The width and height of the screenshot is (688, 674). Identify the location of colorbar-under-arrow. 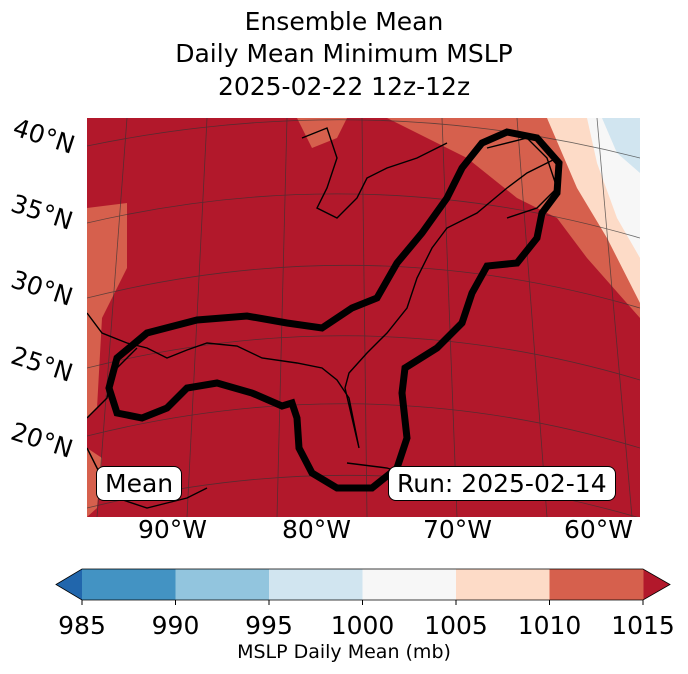
(69, 584).